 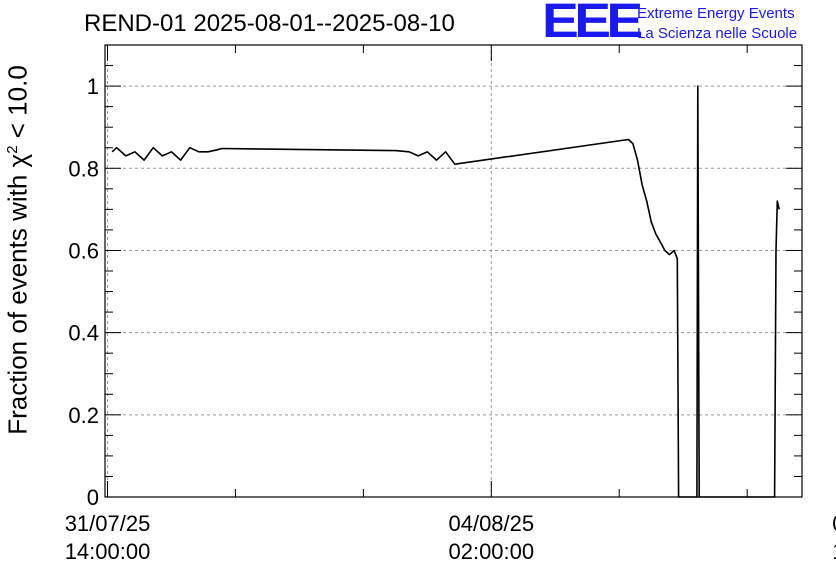 What do you see at coordinates (716, 13) in the screenshot?
I see `organization-line-1: Extreme Energy Events` at bounding box center [716, 13].